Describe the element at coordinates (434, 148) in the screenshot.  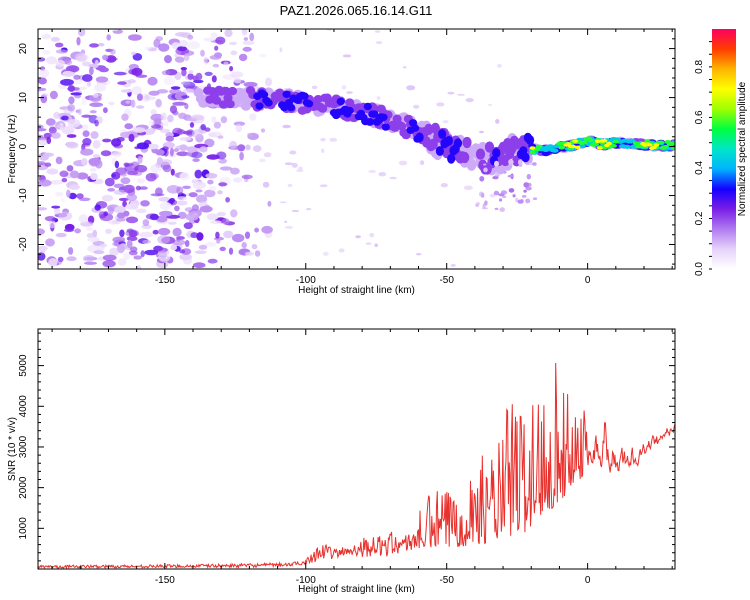
I see `signal-ridge` at that location.